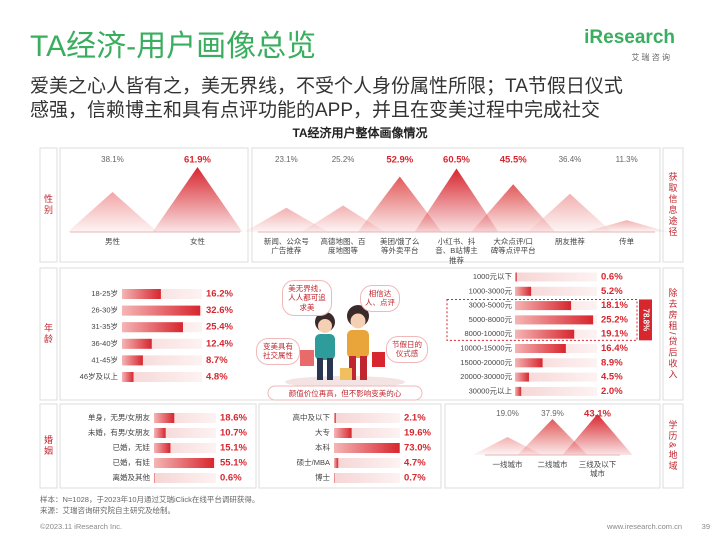  What do you see at coordinates (627, 159) in the screenshot?
I see `value-label: 11.3%` at bounding box center [627, 159].